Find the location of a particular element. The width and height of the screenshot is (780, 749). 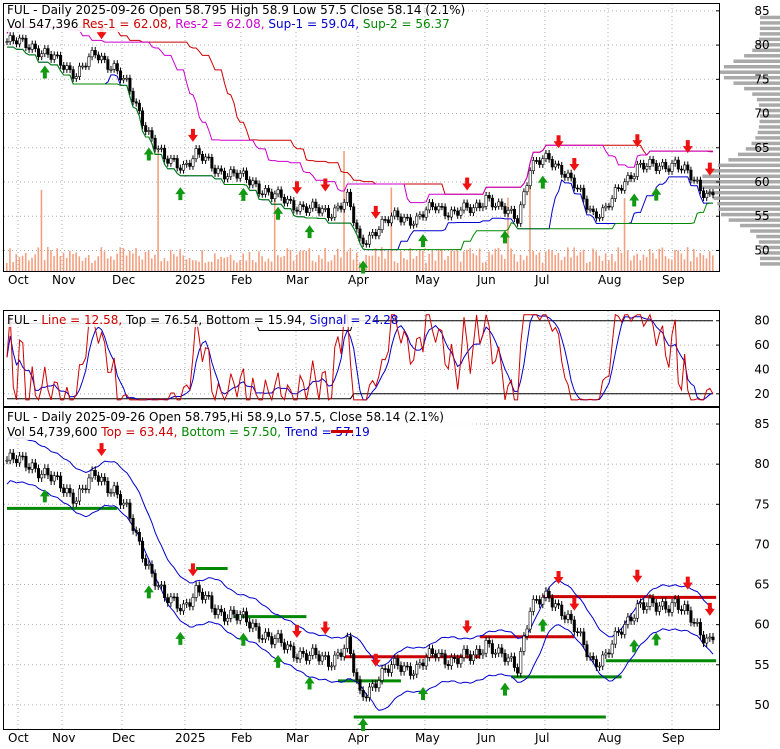

info-segment: Line = 12.58, is located at coordinates (83, 320).